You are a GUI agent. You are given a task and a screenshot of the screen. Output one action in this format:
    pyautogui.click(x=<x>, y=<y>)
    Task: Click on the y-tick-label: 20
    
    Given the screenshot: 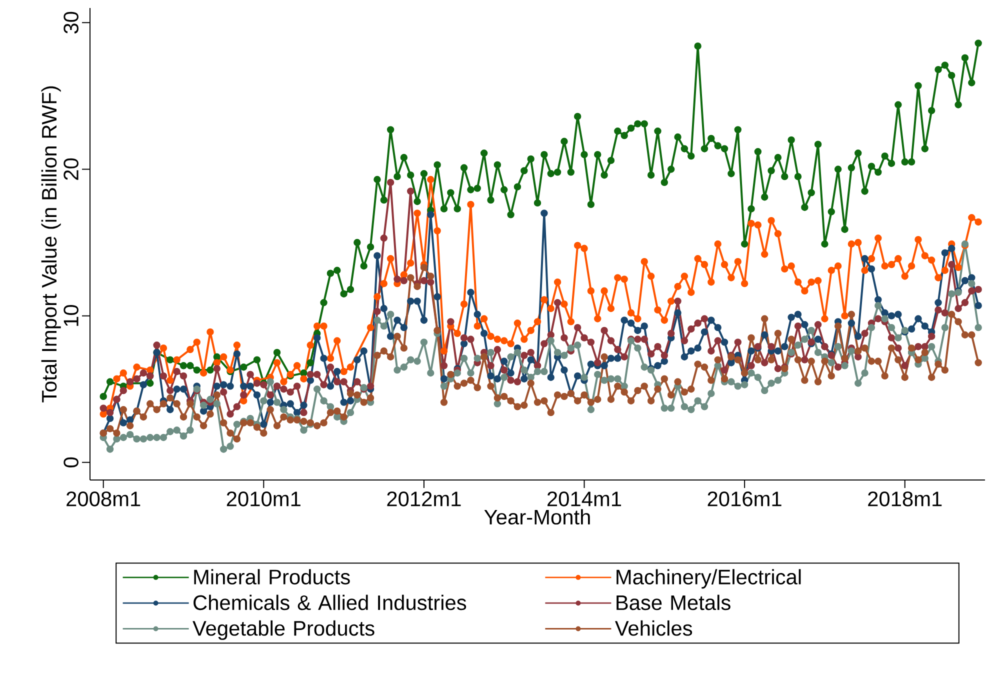 What is the action you would take?
    pyautogui.click(x=71, y=169)
    